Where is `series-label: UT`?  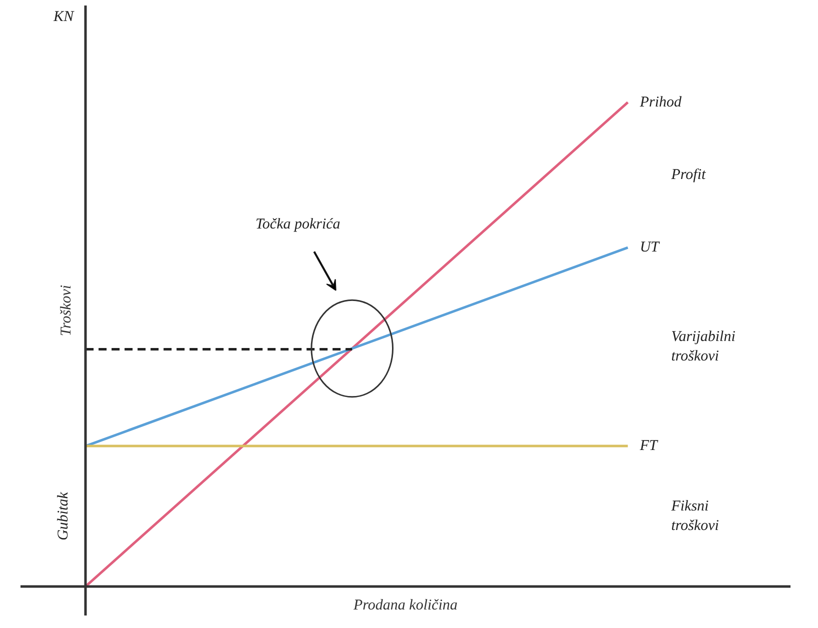 series-label: UT is located at coordinates (650, 248).